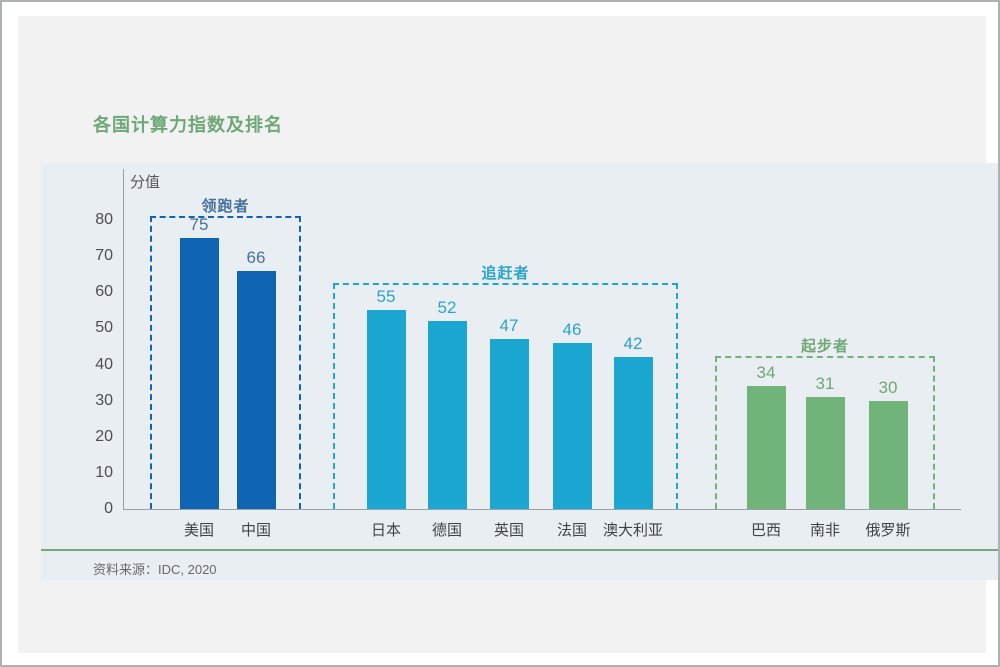  I want to click on bar-value-label: 34, so click(766, 373).